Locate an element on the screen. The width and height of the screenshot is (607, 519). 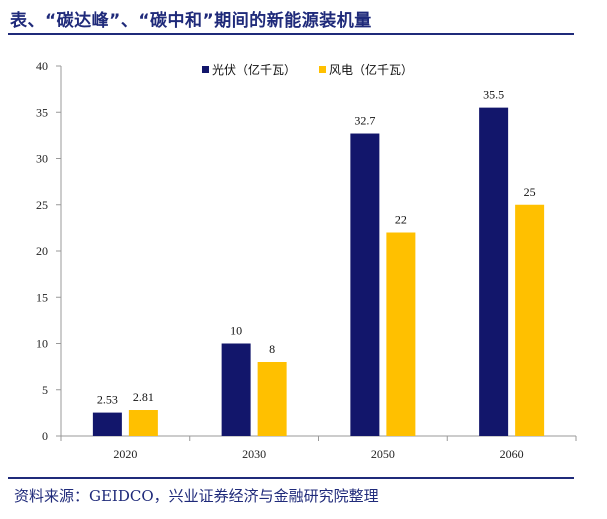
y-tick-label: 35 is located at coordinates (42, 112).